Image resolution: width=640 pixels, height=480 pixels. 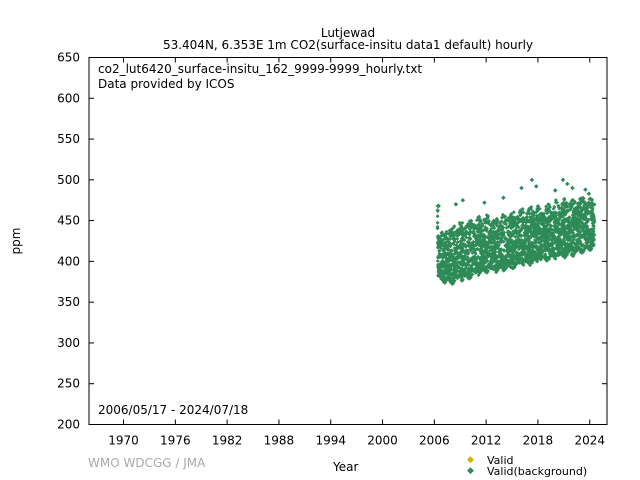 I want to click on y-tick-label: 200, so click(x=68, y=425).